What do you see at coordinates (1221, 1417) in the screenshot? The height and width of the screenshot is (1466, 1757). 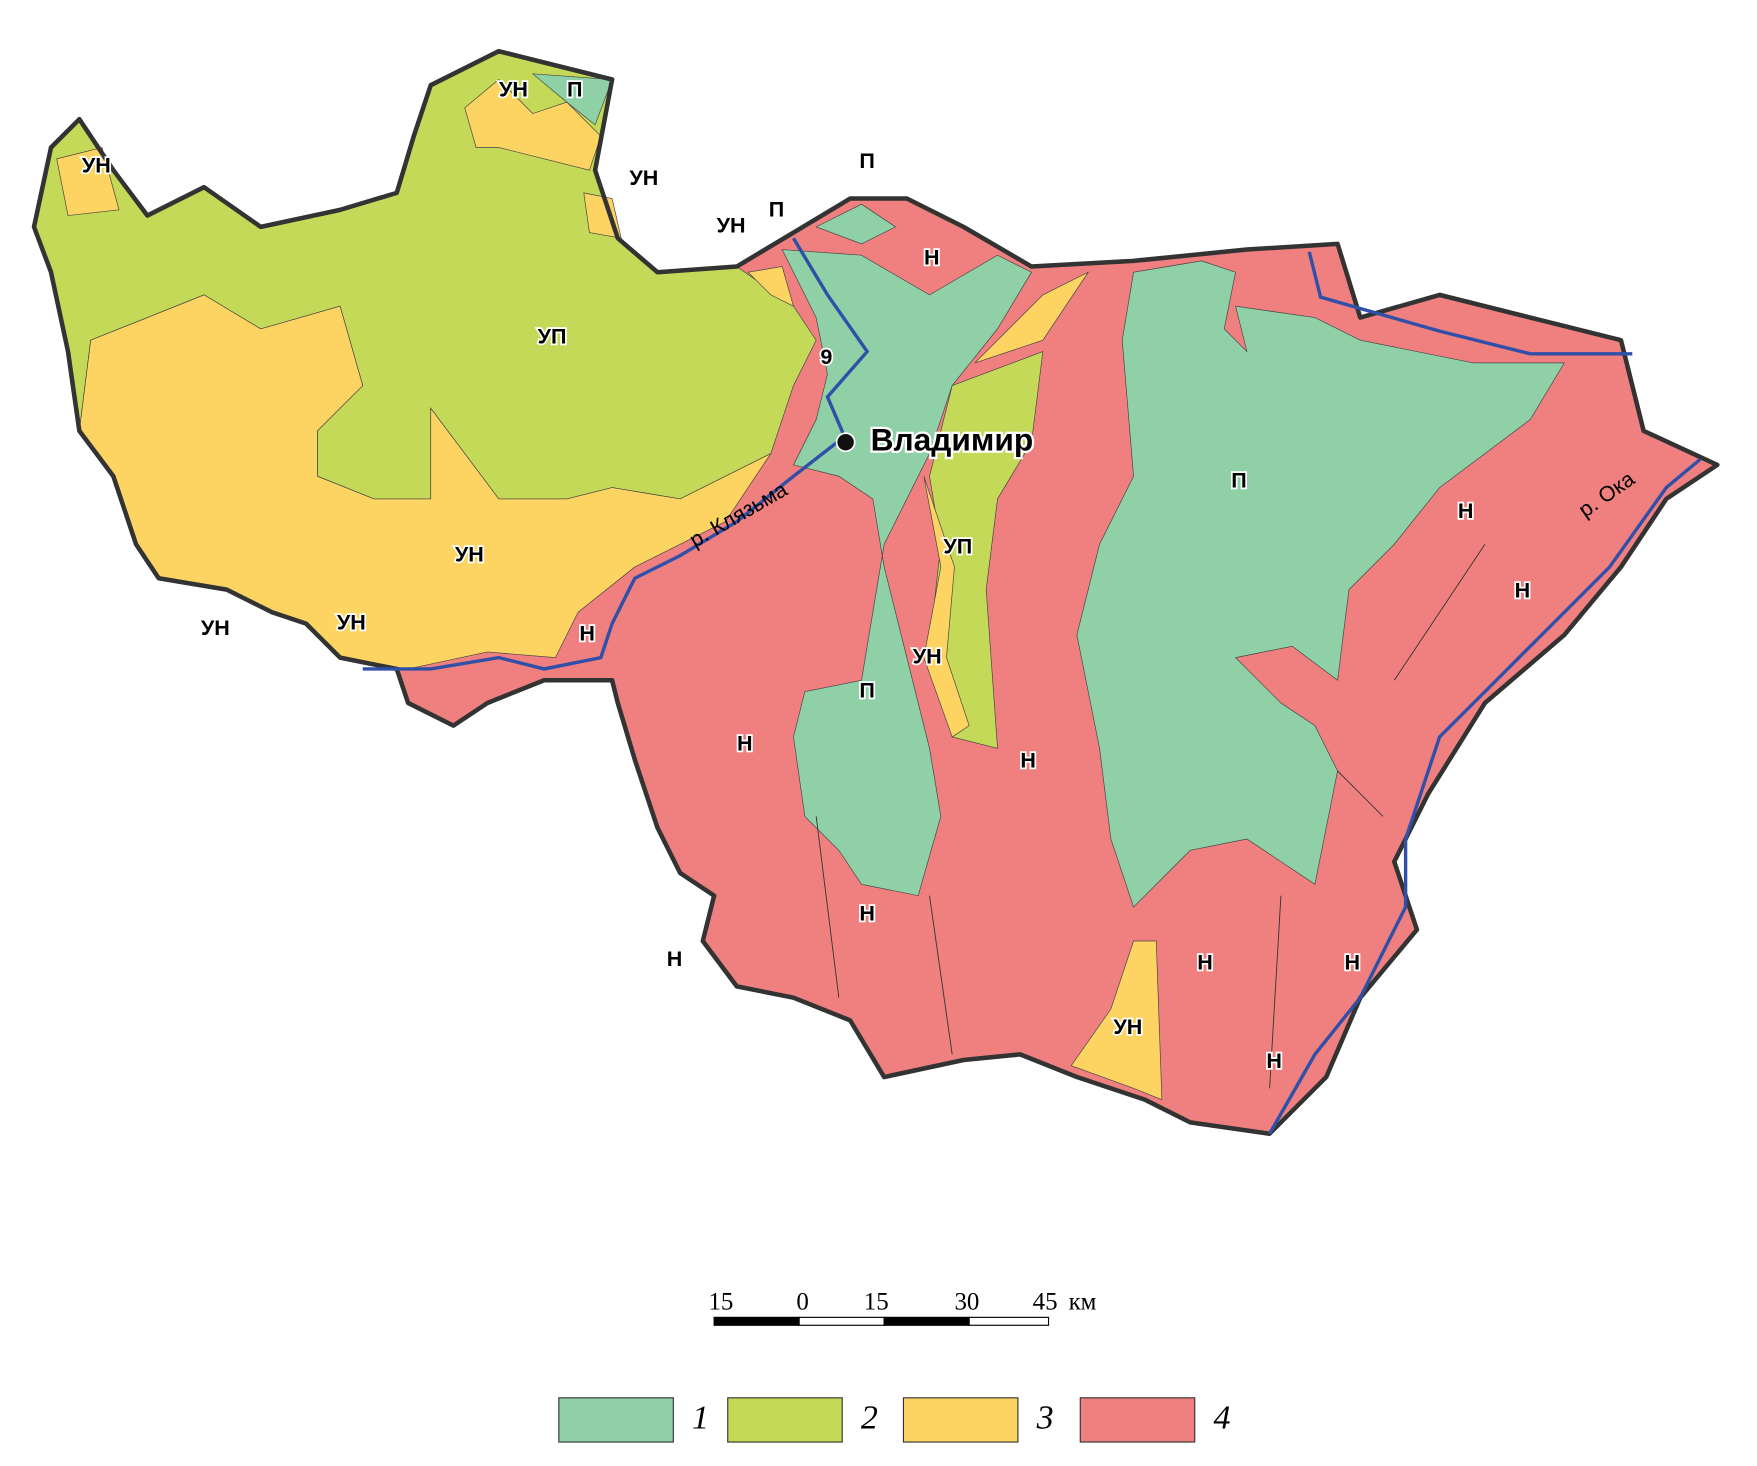 I see `legend-label: 4` at bounding box center [1221, 1417].